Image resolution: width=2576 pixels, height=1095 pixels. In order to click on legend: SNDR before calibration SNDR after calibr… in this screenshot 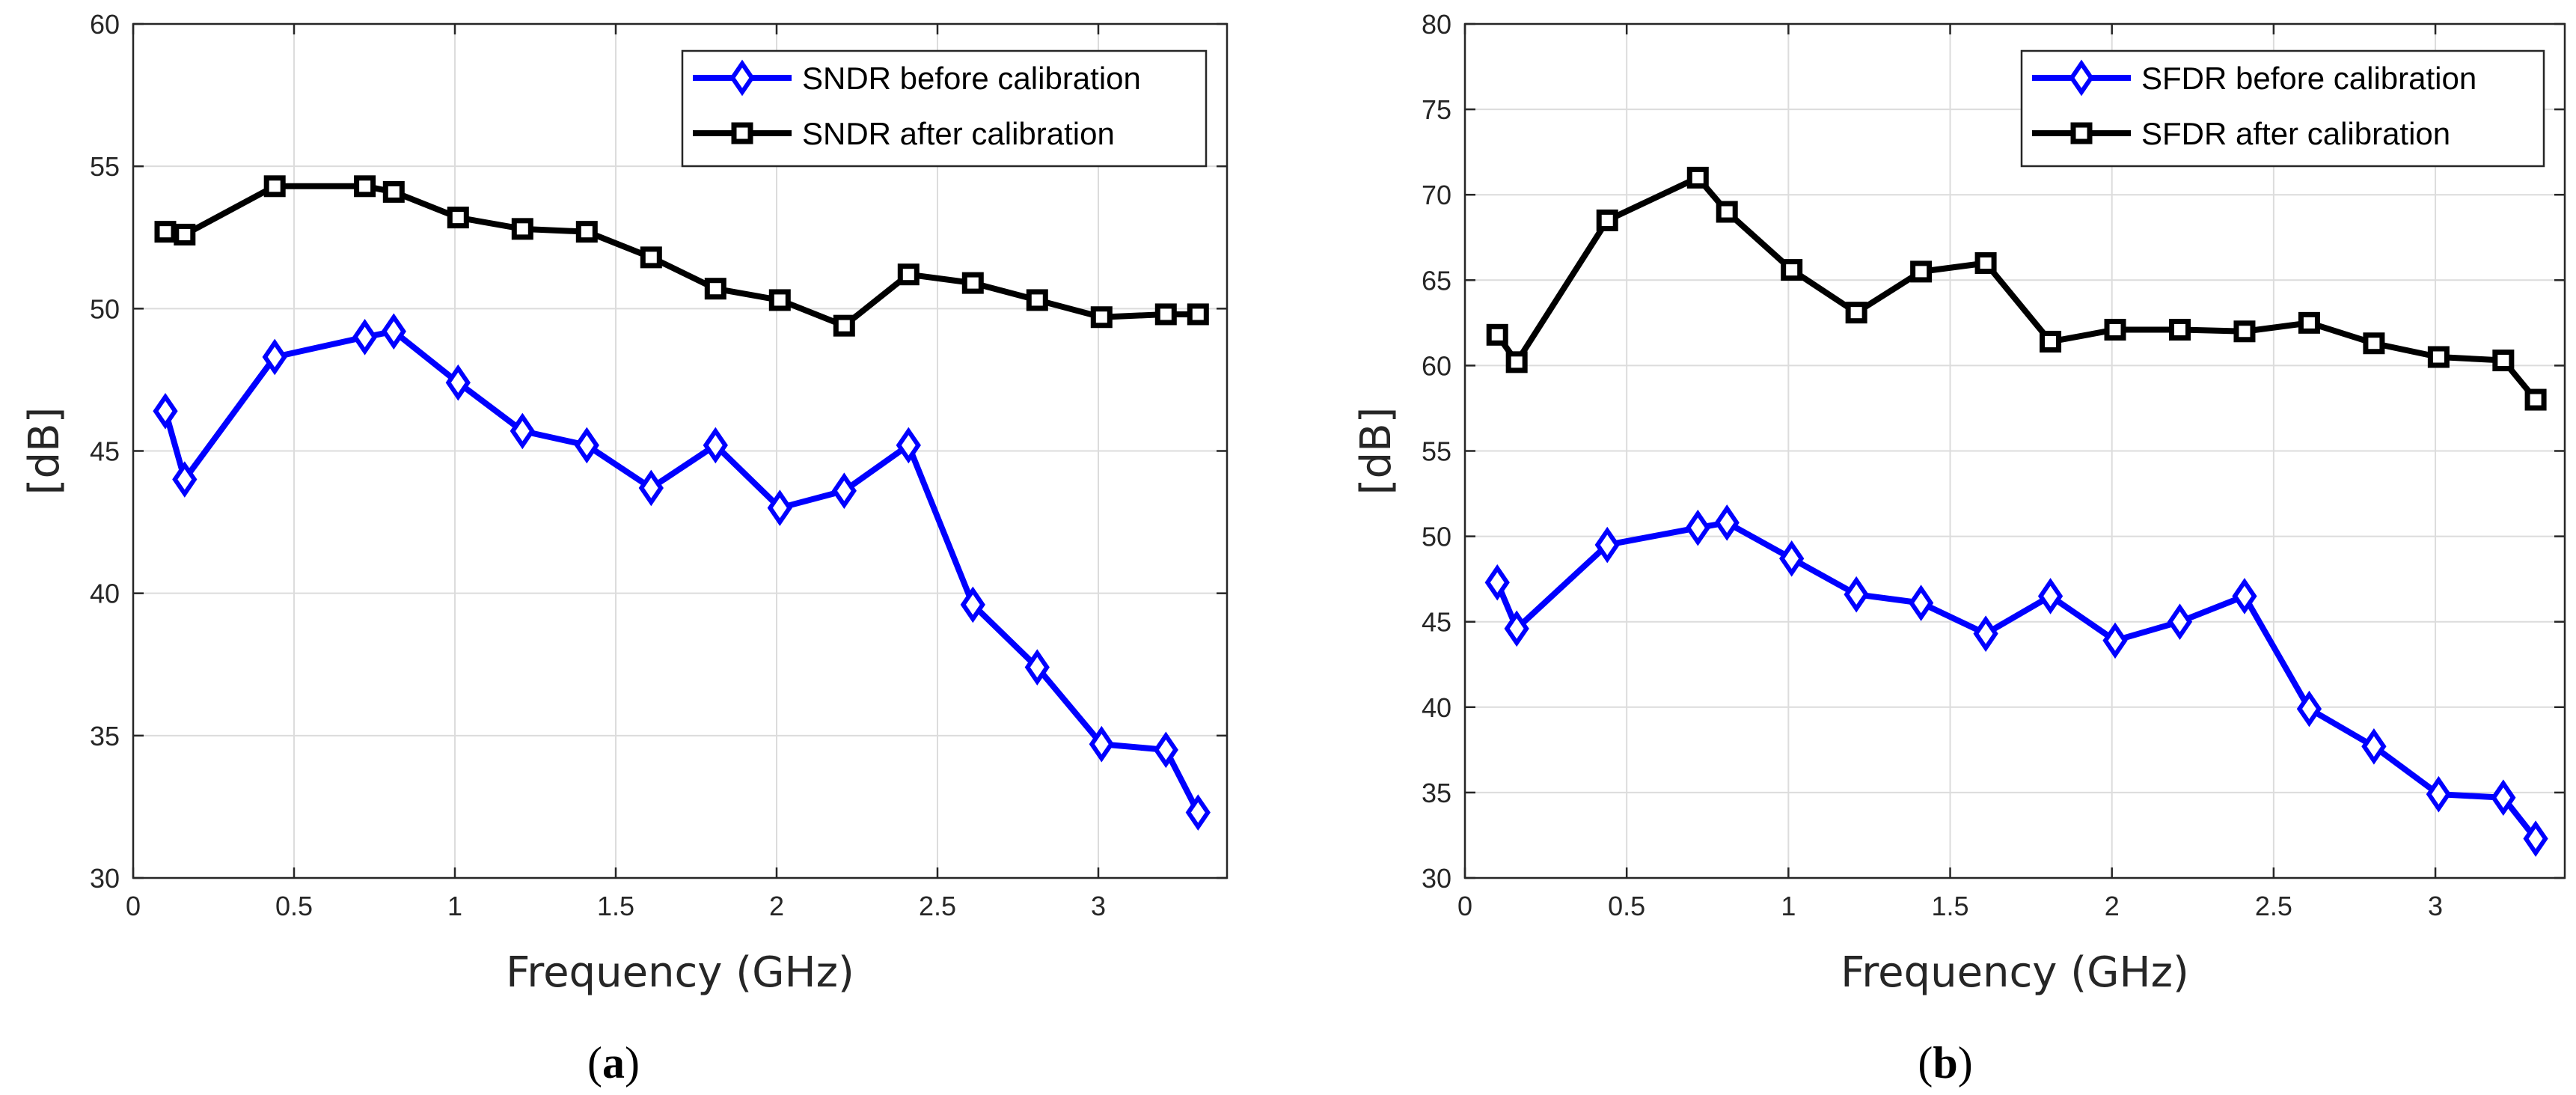, I will do `click(944, 109)`.